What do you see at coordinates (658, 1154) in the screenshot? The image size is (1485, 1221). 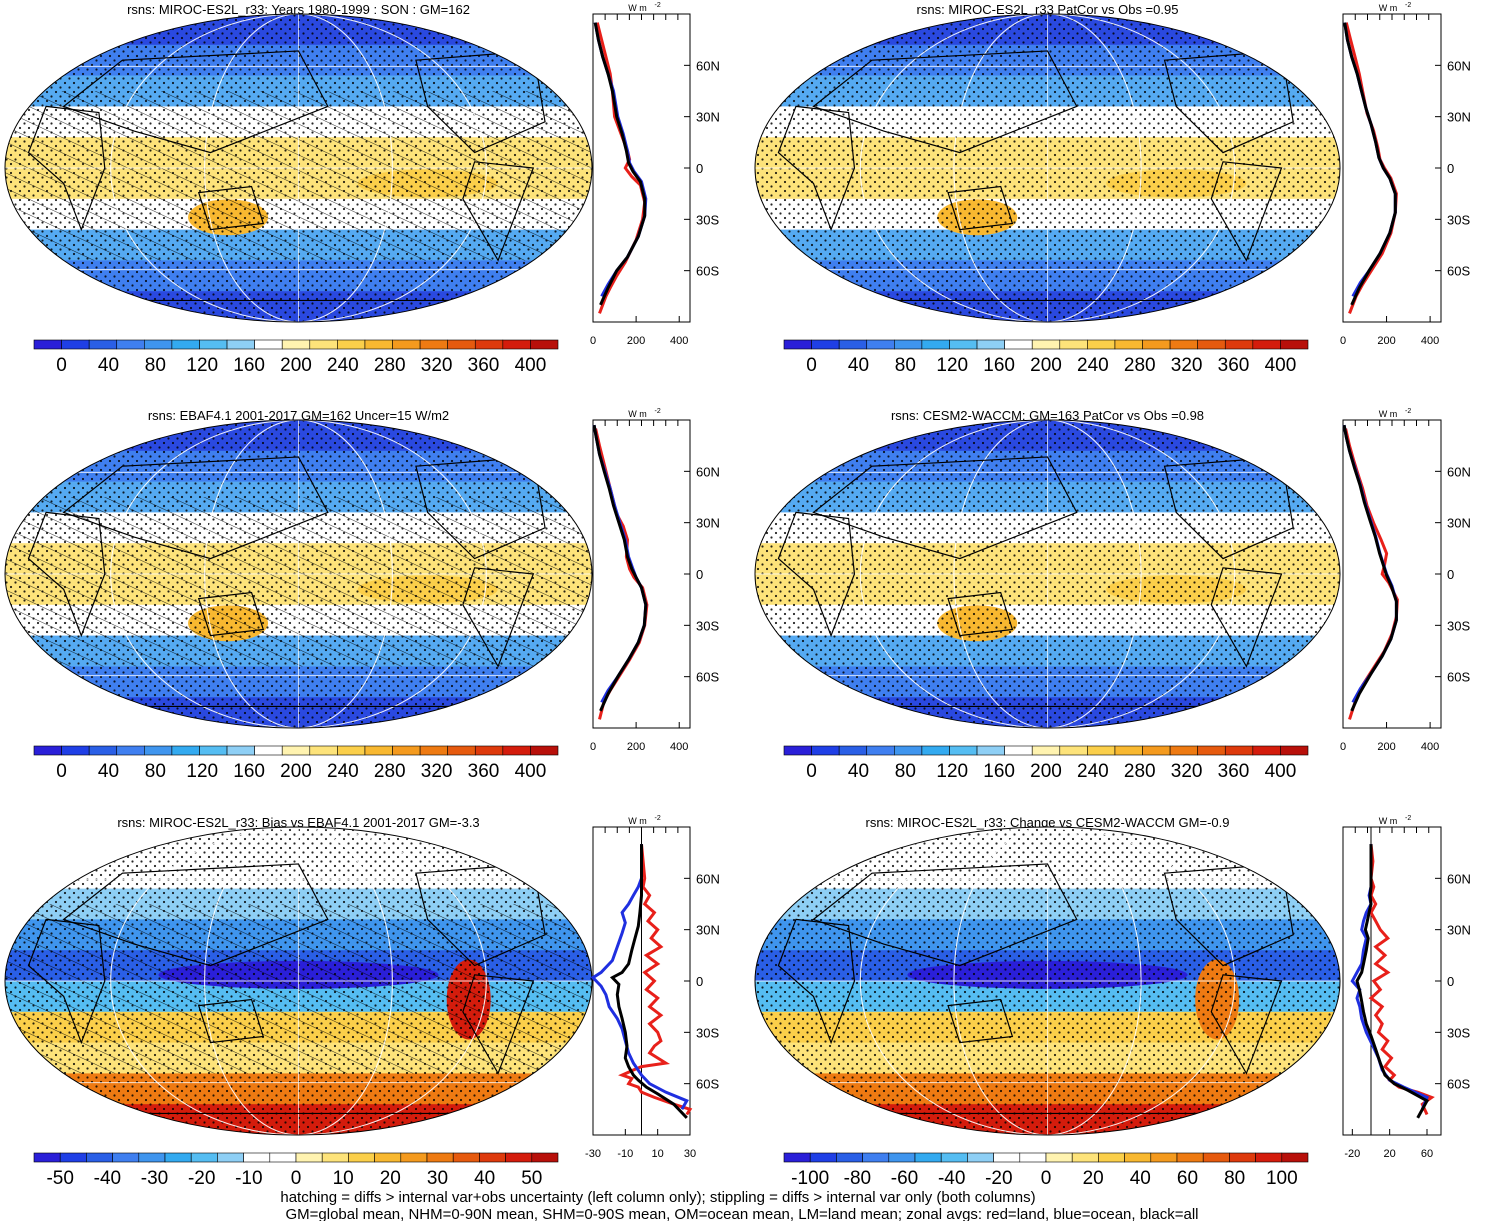 I see `zonal-x-label: 10` at bounding box center [658, 1154].